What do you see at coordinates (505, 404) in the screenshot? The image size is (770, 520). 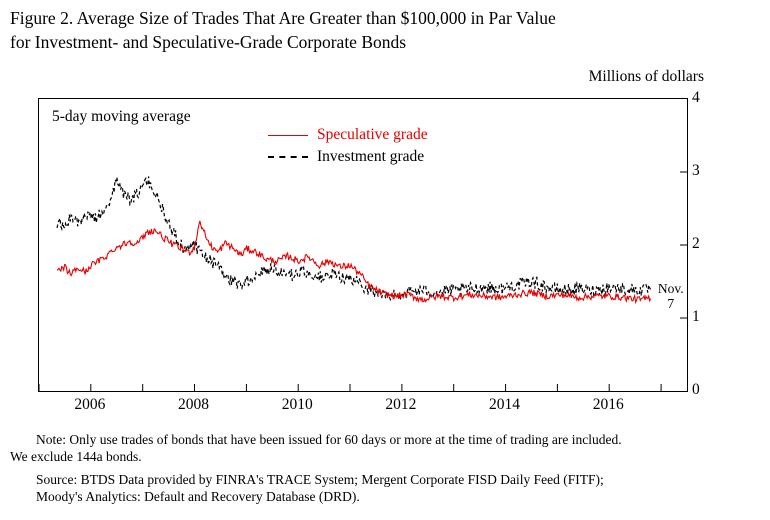 I see `x-tick-label: 2014` at bounding box center [505, 404].